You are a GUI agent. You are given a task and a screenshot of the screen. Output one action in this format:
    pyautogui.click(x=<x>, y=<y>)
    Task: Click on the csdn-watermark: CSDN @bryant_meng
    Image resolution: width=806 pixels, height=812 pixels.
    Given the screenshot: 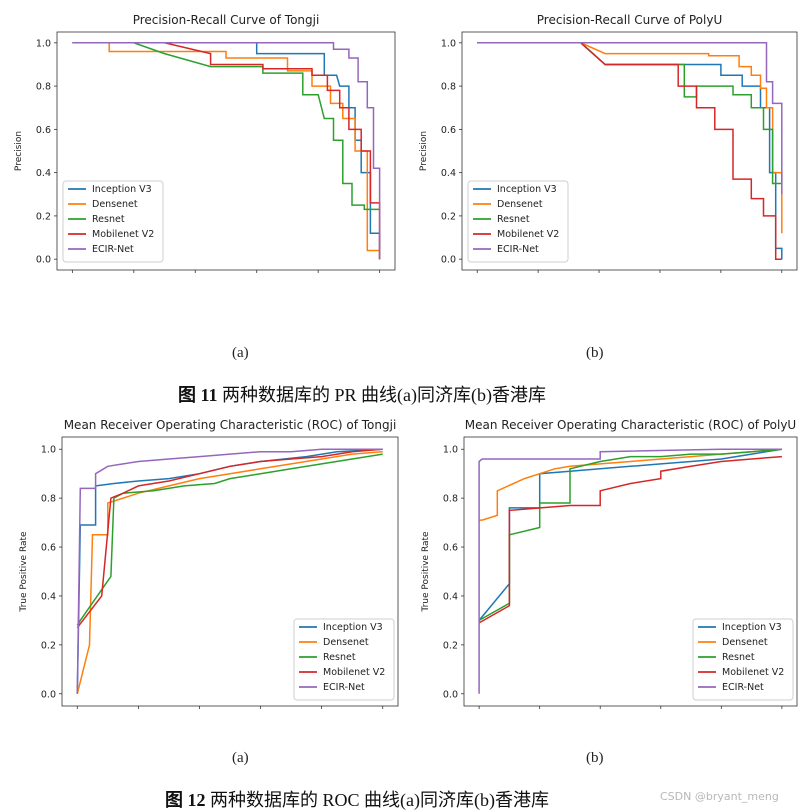 What is the action you would take?
    pyautogui.click(x=719, y=796)
    